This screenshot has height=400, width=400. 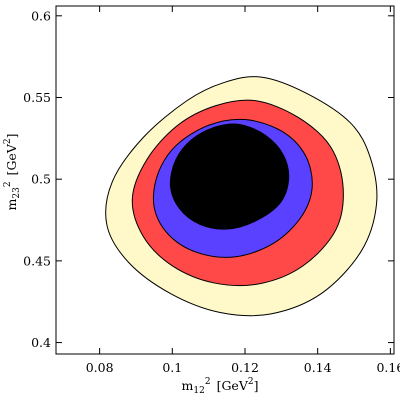 What do you see at coordinates (17, 193) in the screenshot?
I see `y-axis-label-sub: 23` at bounding box center [17, 193].